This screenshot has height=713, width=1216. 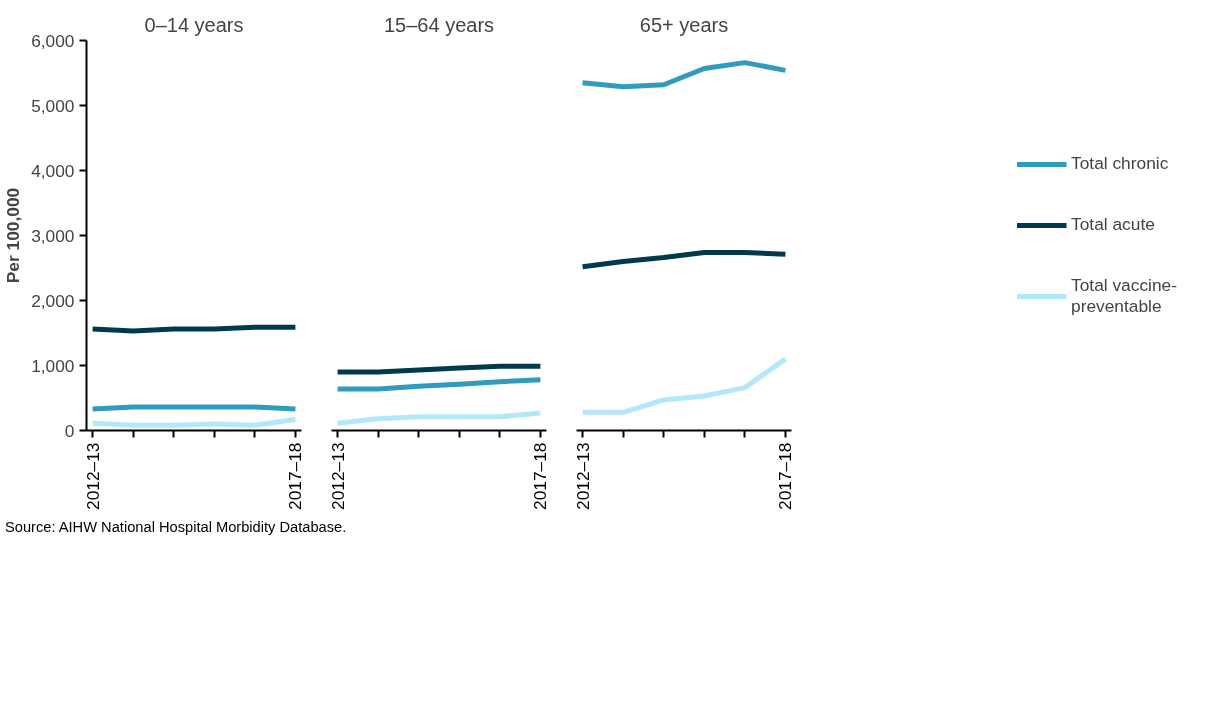 I want to click on y-axis-title: Per 100,000, so click(x=13, y=235).